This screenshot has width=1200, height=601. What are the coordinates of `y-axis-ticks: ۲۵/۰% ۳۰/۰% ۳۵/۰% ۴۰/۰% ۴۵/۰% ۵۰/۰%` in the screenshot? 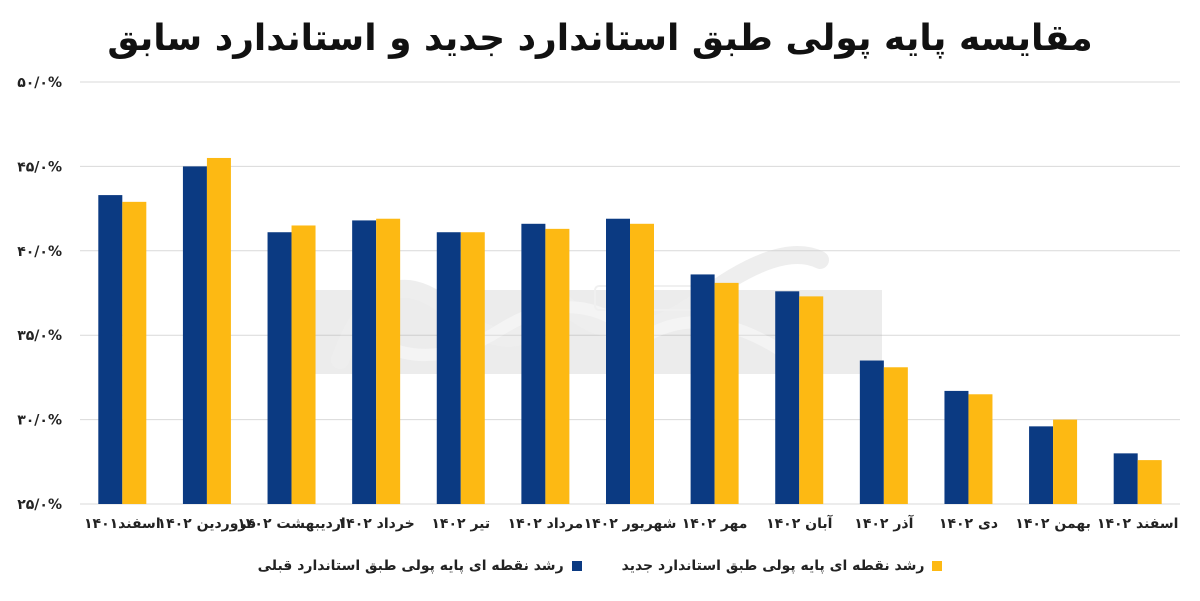 It's located at (39, 294).